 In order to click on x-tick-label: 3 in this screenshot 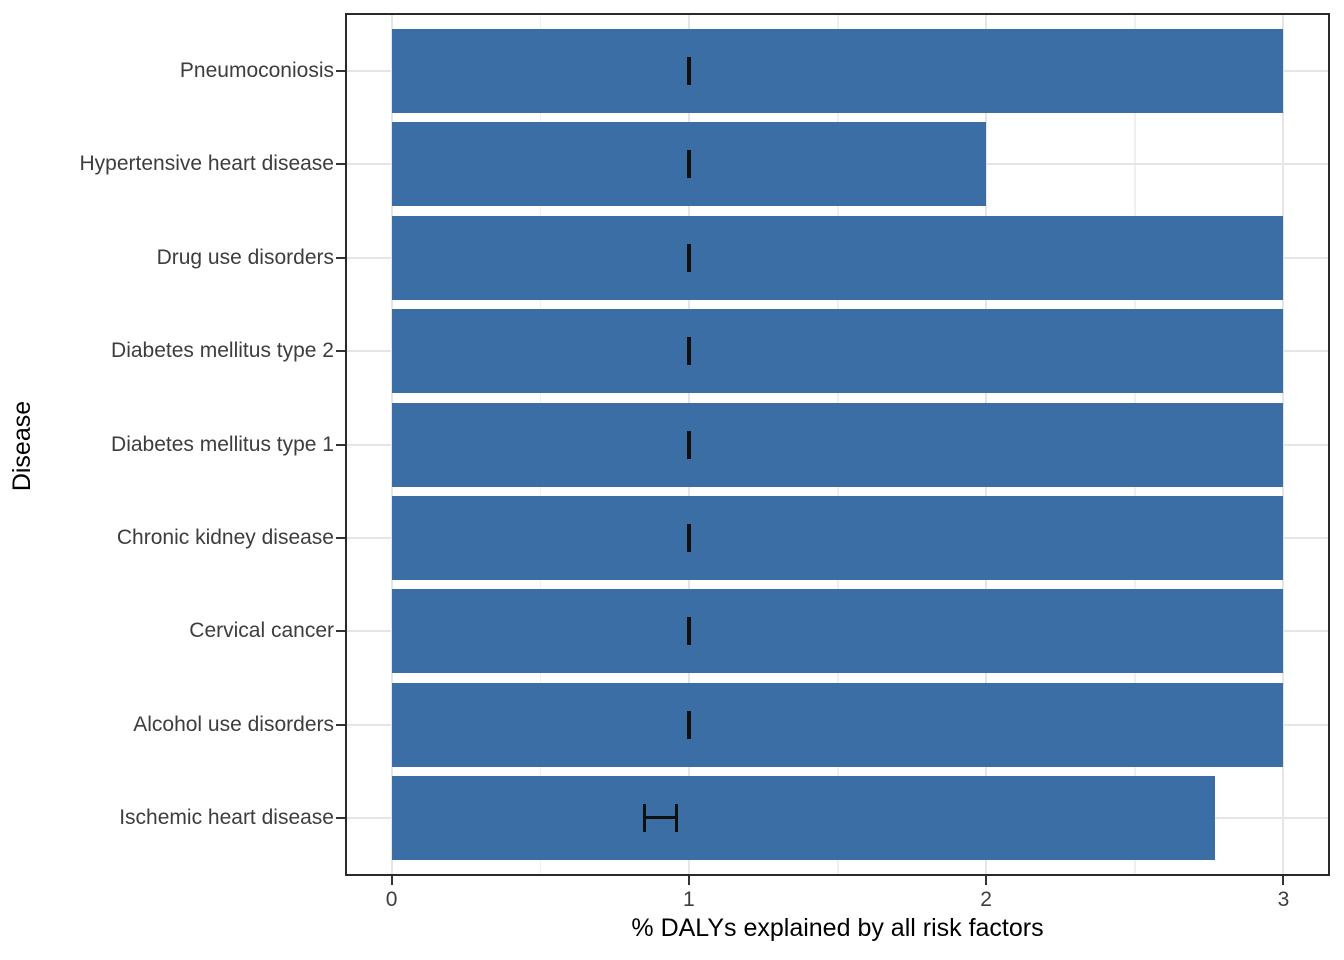, I will do `click(1283, 899)`.